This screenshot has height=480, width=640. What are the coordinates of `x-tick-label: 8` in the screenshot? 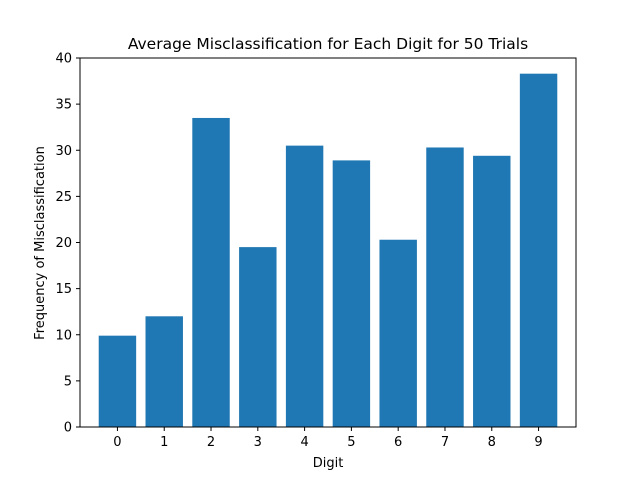 It's located at (492, 442).